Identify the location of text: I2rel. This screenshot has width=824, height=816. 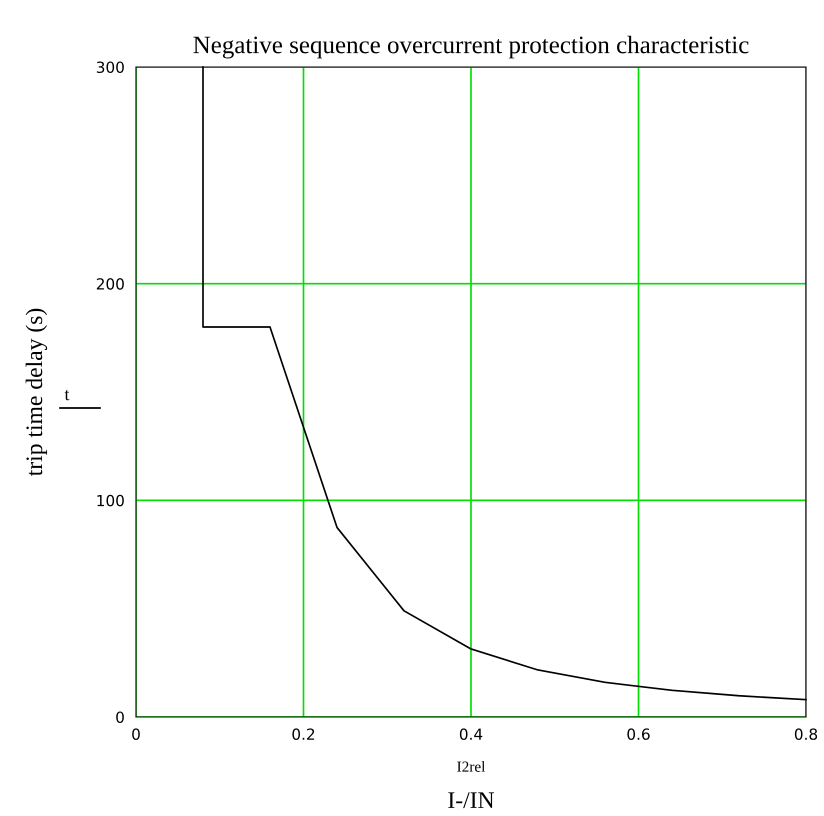
(471, 766).